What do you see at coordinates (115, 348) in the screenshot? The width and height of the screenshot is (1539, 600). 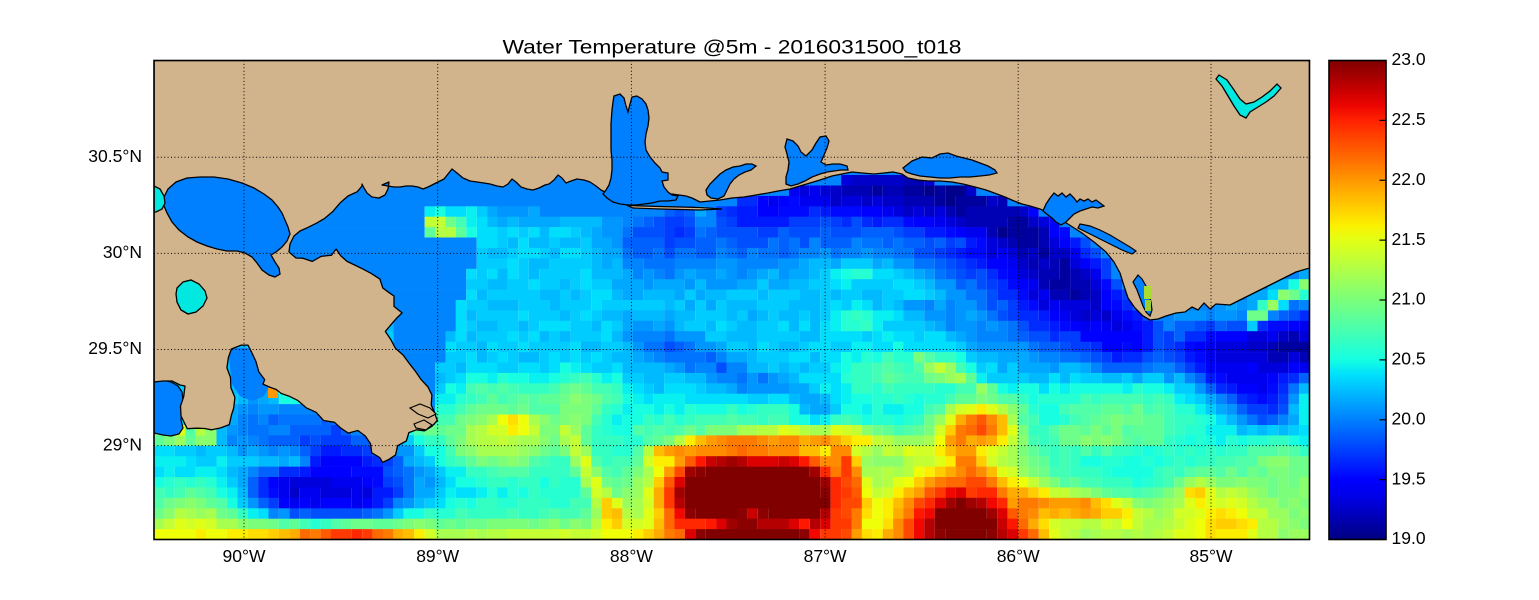 I see `svg-text: 29.5°N` at bounding box center [115, 348].